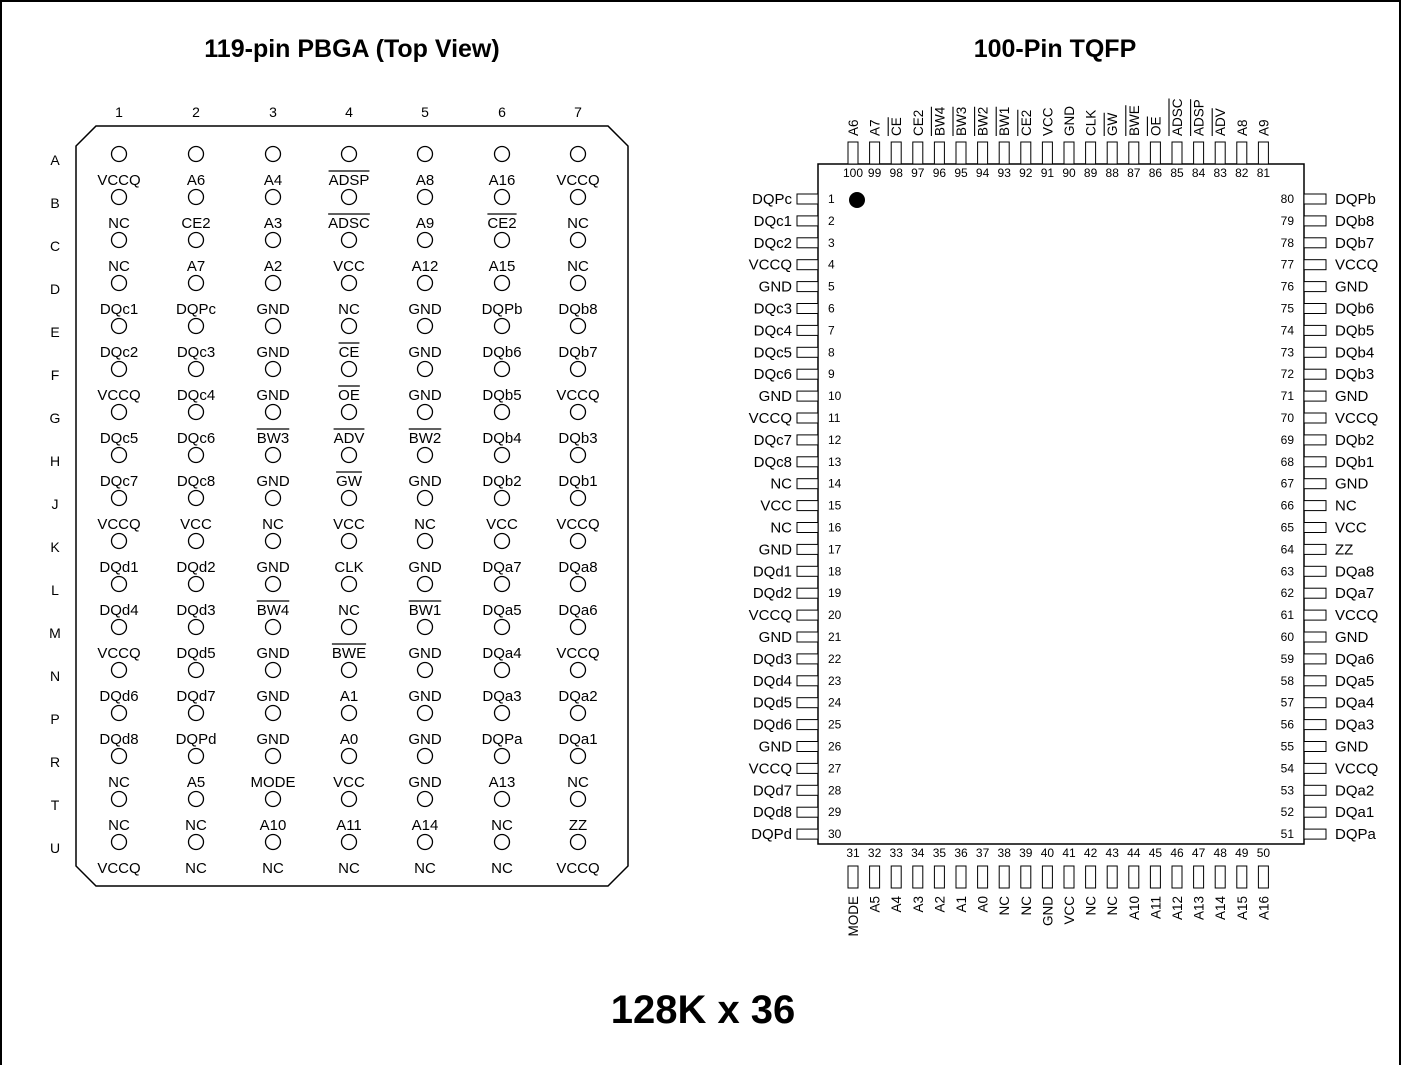 The image size is (1401, 1065). Describe the element at coordinates (349, 868) in the screenshot. I see `bga-ball-u4-label: NC` at that location.